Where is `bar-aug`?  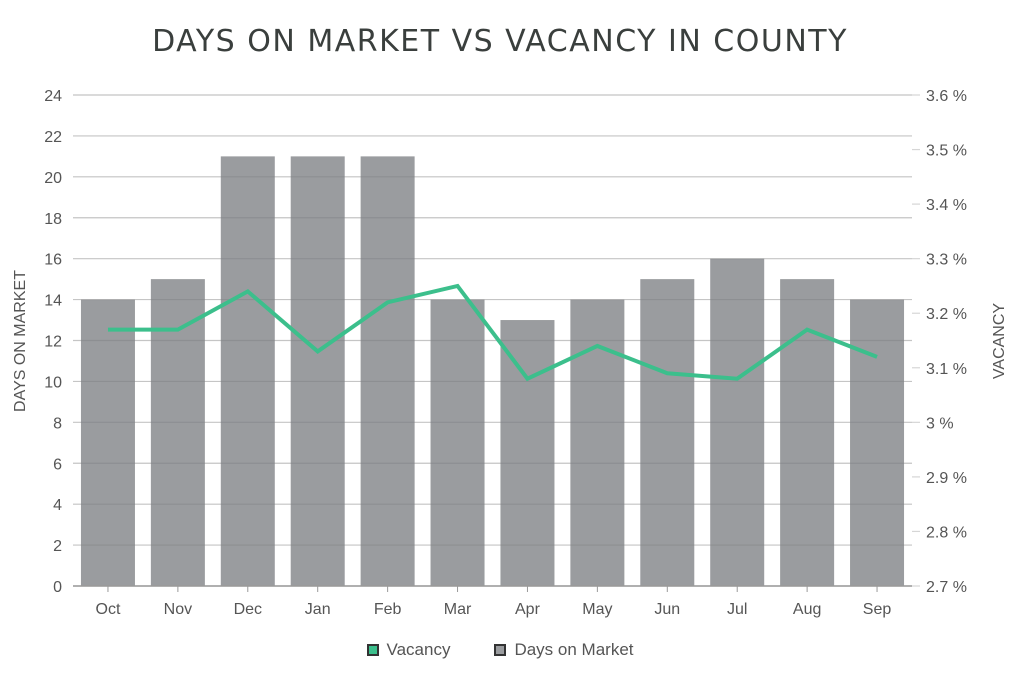 bar-aug is located at coordinates (807, 432).